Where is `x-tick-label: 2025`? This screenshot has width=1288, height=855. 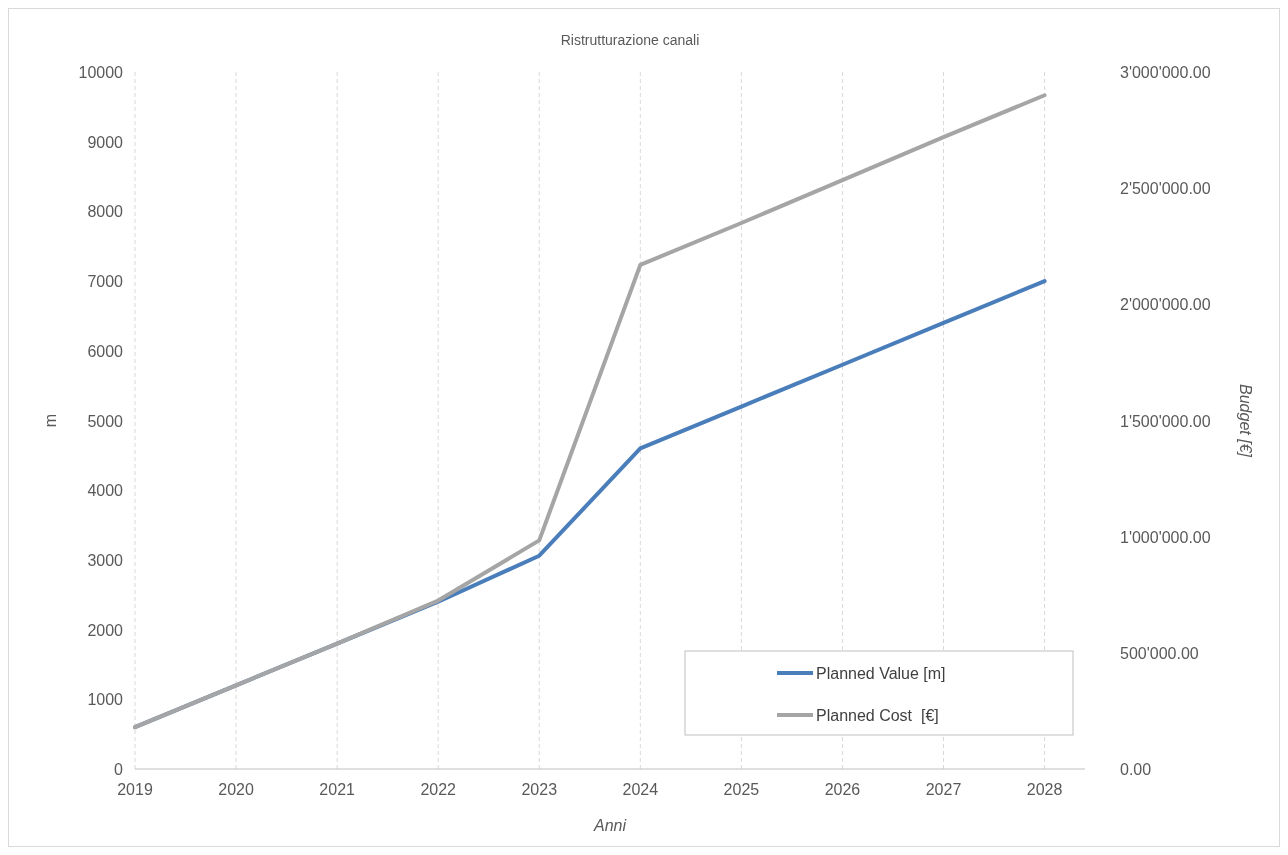 x-tick-label: 2025 is located at coordinates (741, 789).